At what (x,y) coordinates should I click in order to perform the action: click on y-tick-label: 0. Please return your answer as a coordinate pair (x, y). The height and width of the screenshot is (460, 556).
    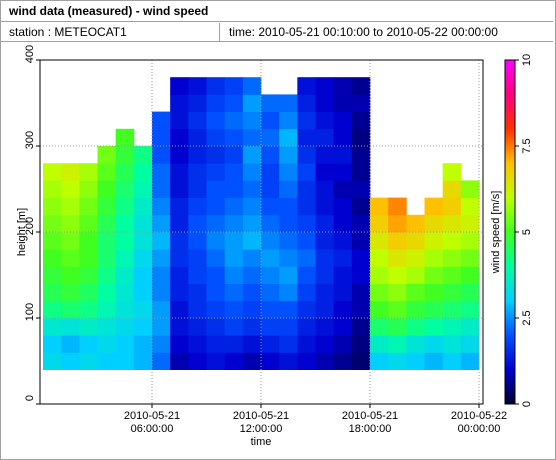
    Looking at the image, I should click on (30, 398).